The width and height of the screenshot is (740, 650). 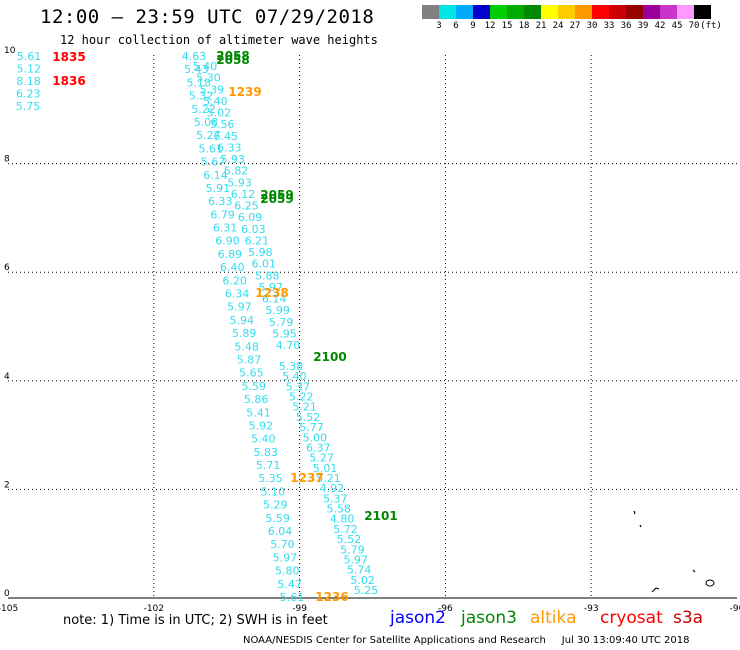 What do you see at coordinates (201, 96) in the screenshot?
I see `swh-value-left: 5.32` at bounding box center [201, 96].